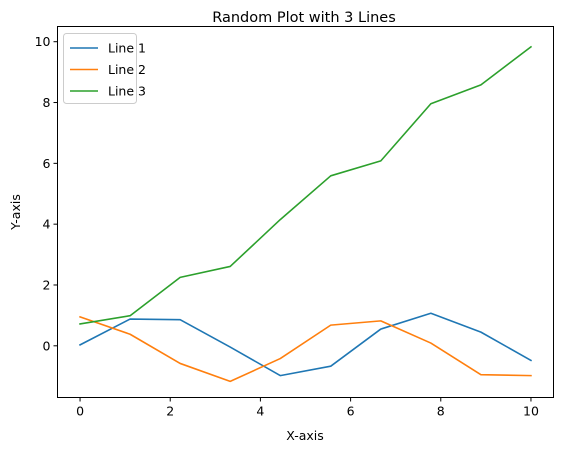  What do you see at coordinates (80, 411) in the screenshot?
I see `x-tick-label: 0` at bounding box center [80, 411].